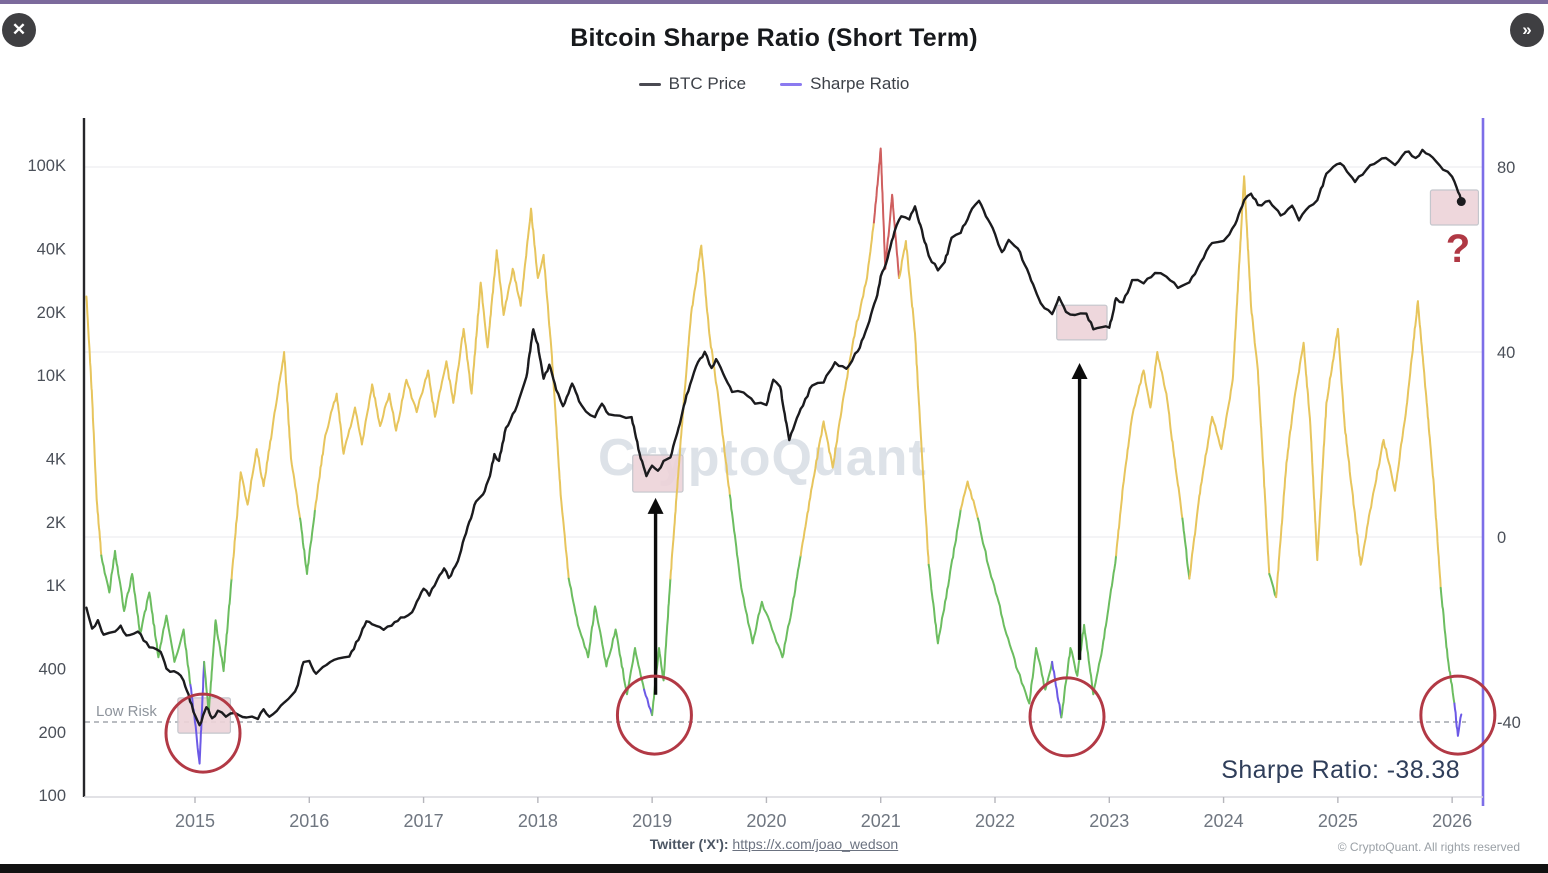 This screenshot has width=1548, height=873. Describe the element at coordinates (51, 376) in the screenshot. I see `y-left-tick-label: 10K` at that location.